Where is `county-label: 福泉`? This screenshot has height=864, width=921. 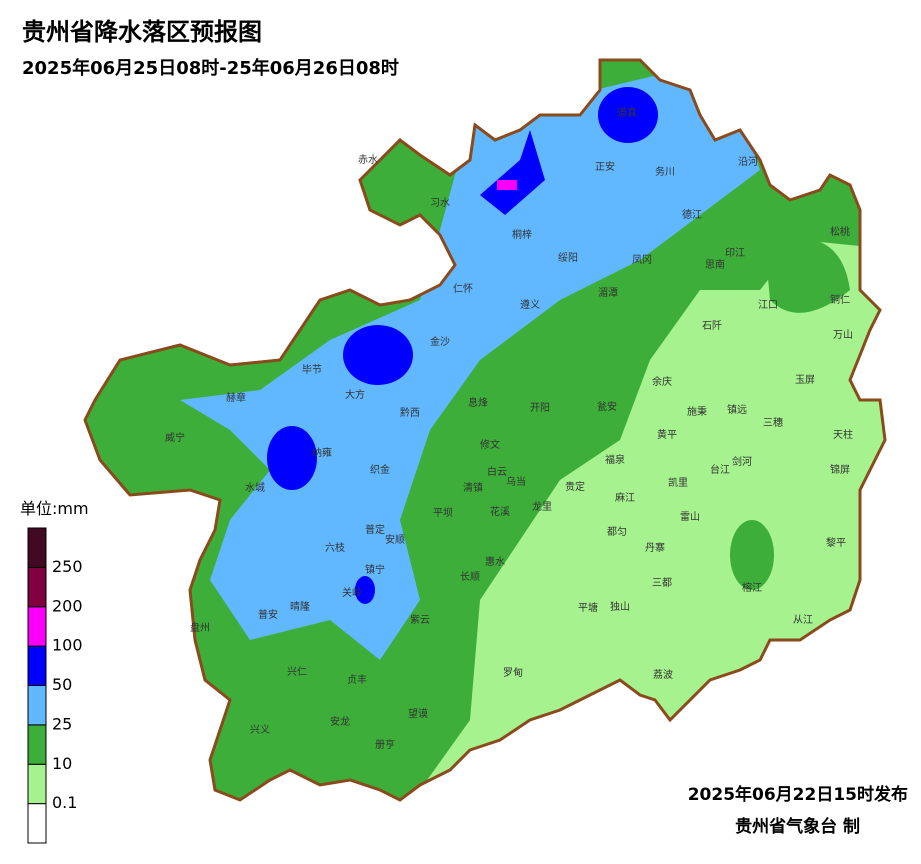
county-label: 福泉 is located at coordinates (615, 459).